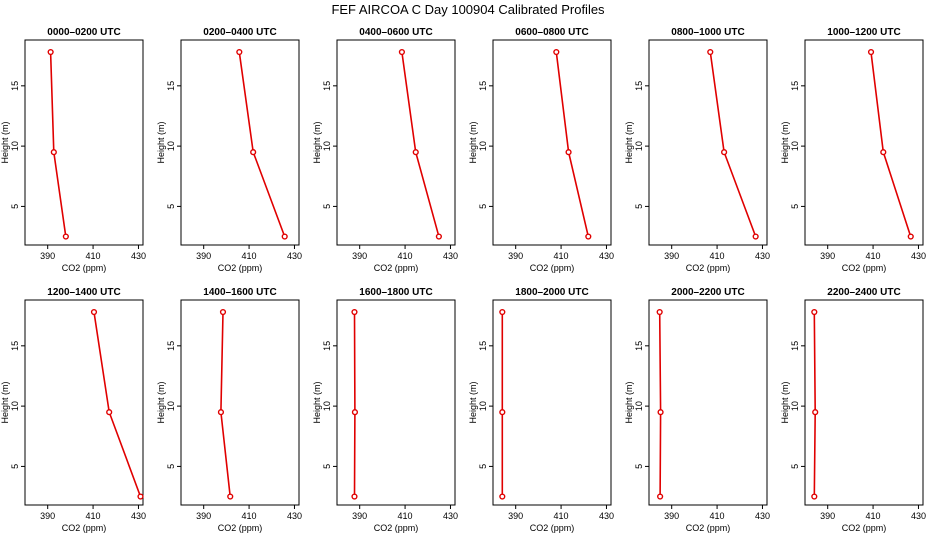 The height and width of the screenshot is (540, 936). I want to click on panel-title: 1800–2000 UTC, so click(551, 292).